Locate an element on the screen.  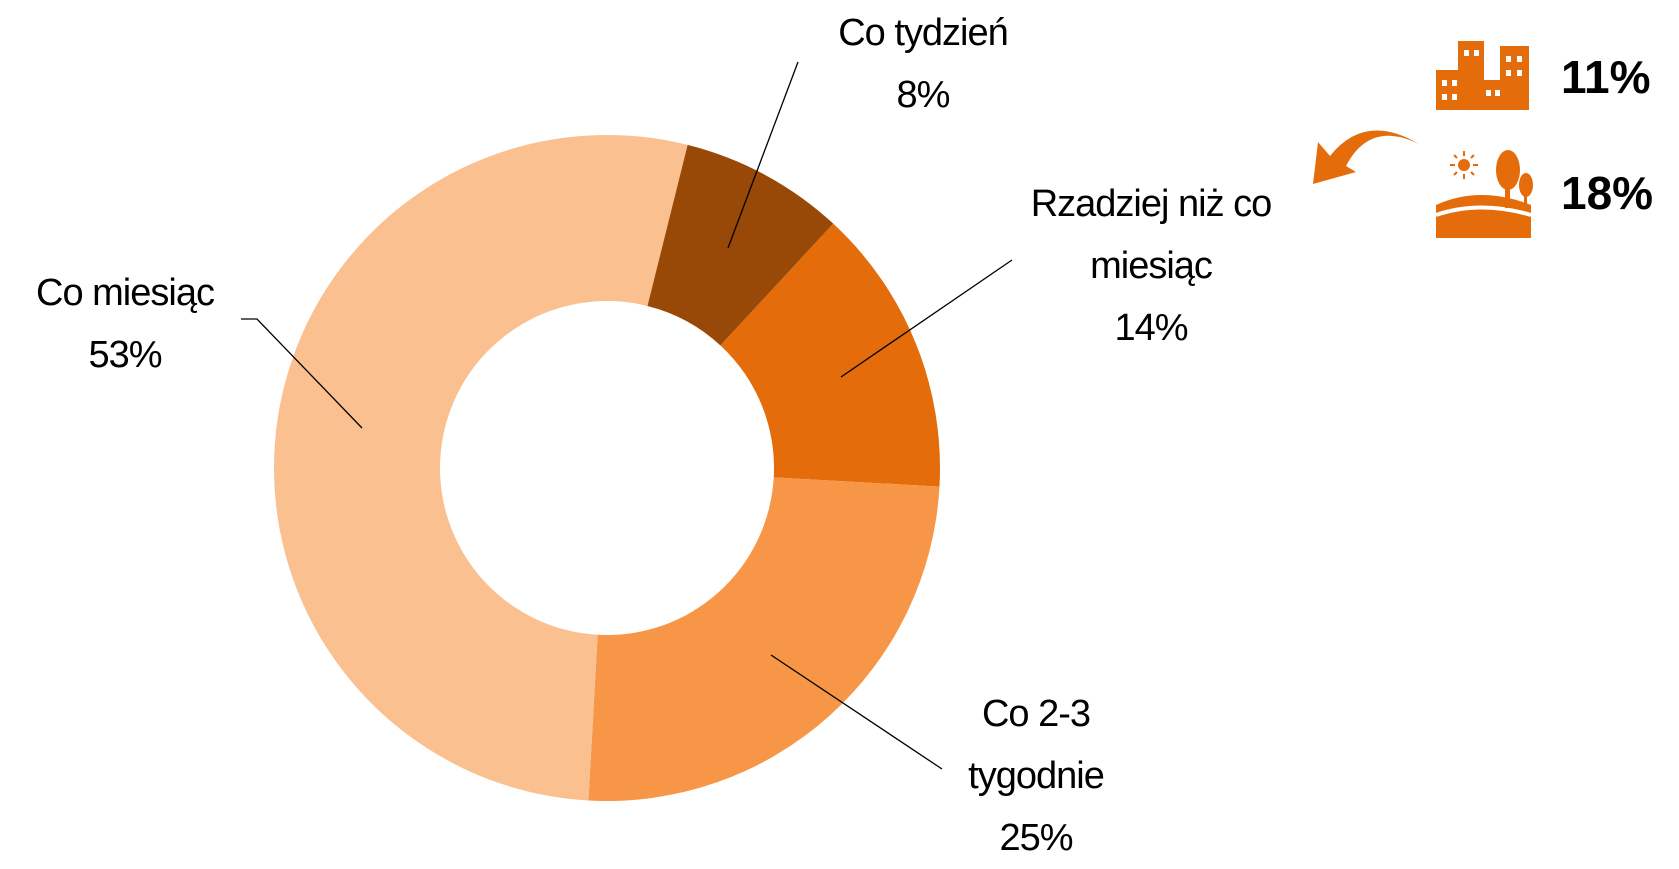
data-label: Rzadziej niż co miesiąc 14% is located at coordinates (1151, 266).